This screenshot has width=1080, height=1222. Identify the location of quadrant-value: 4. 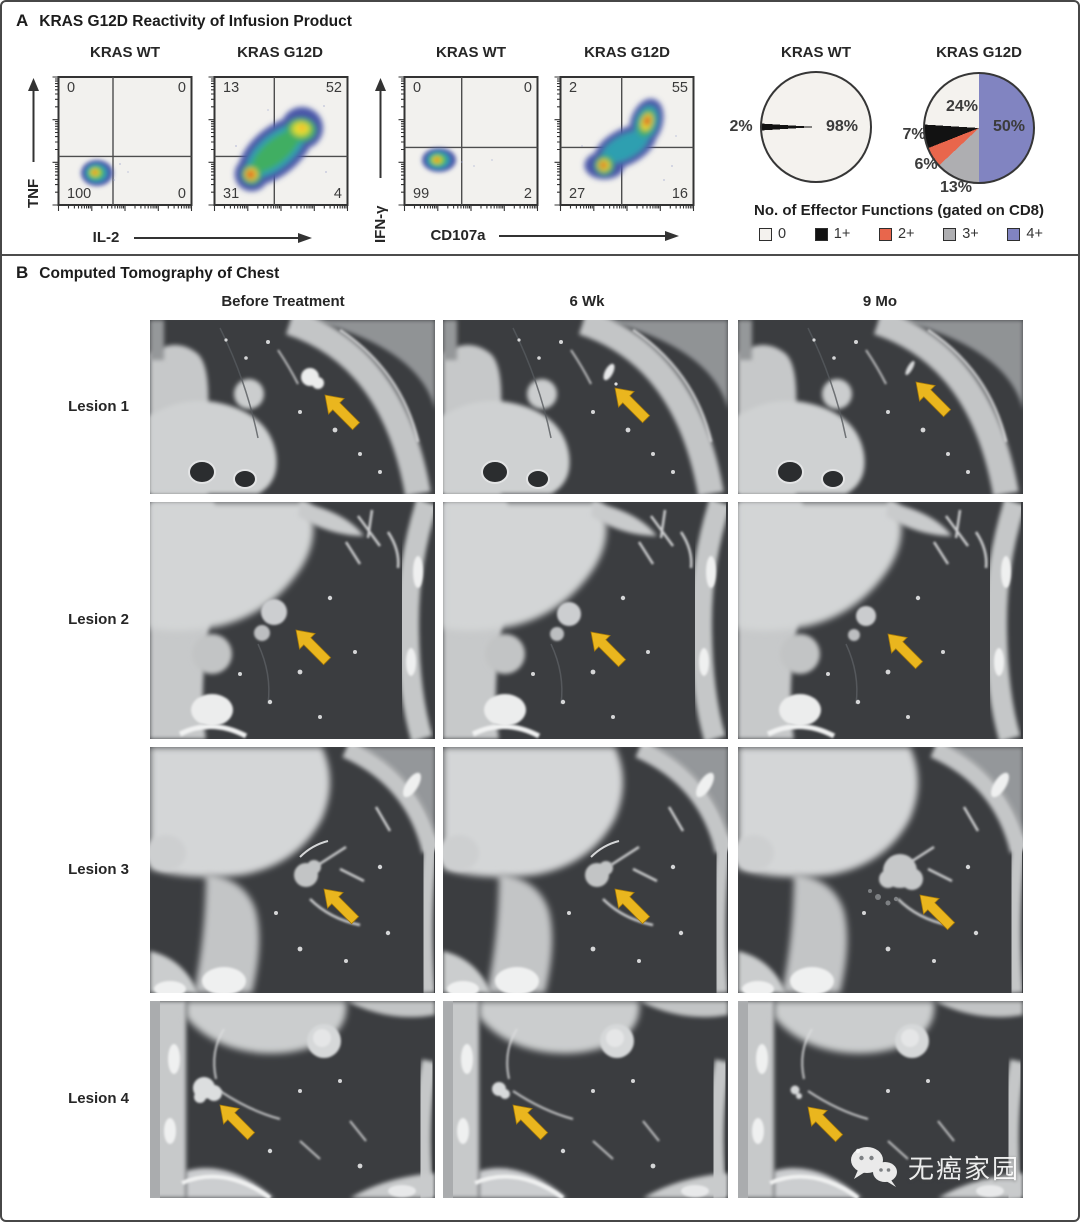
(337, 194).